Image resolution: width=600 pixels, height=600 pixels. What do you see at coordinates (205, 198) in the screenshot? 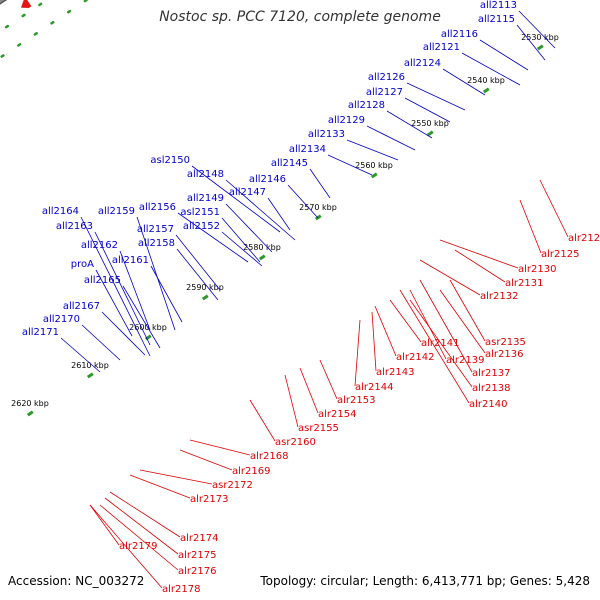
I see `forward-gene-label: all2149` at bounding box center [205, 198].